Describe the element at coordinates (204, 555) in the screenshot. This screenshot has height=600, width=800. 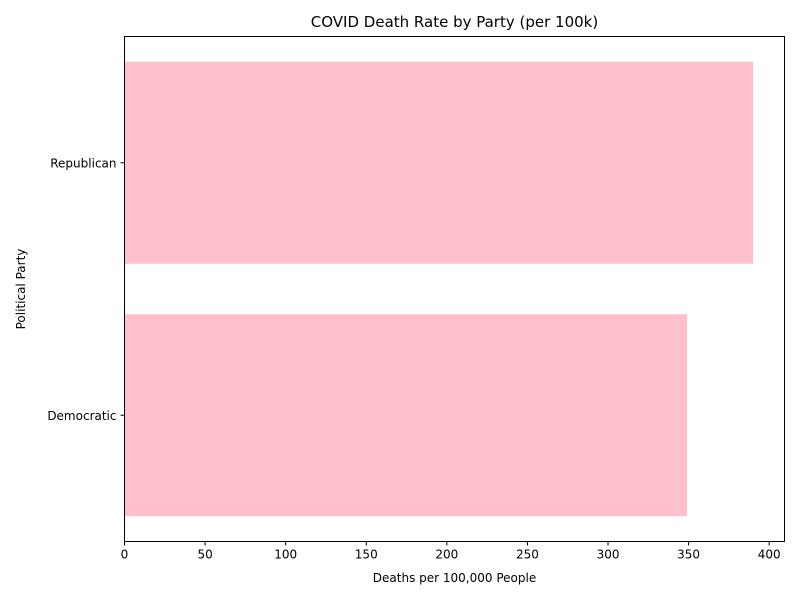
I see `x-tick-label: 50` at that location.